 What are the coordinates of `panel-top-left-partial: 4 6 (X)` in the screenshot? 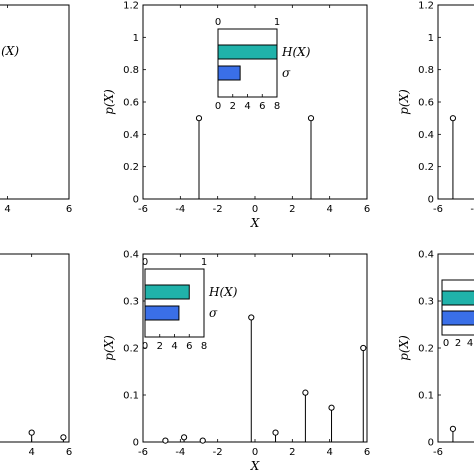 It's located at (36, 109).